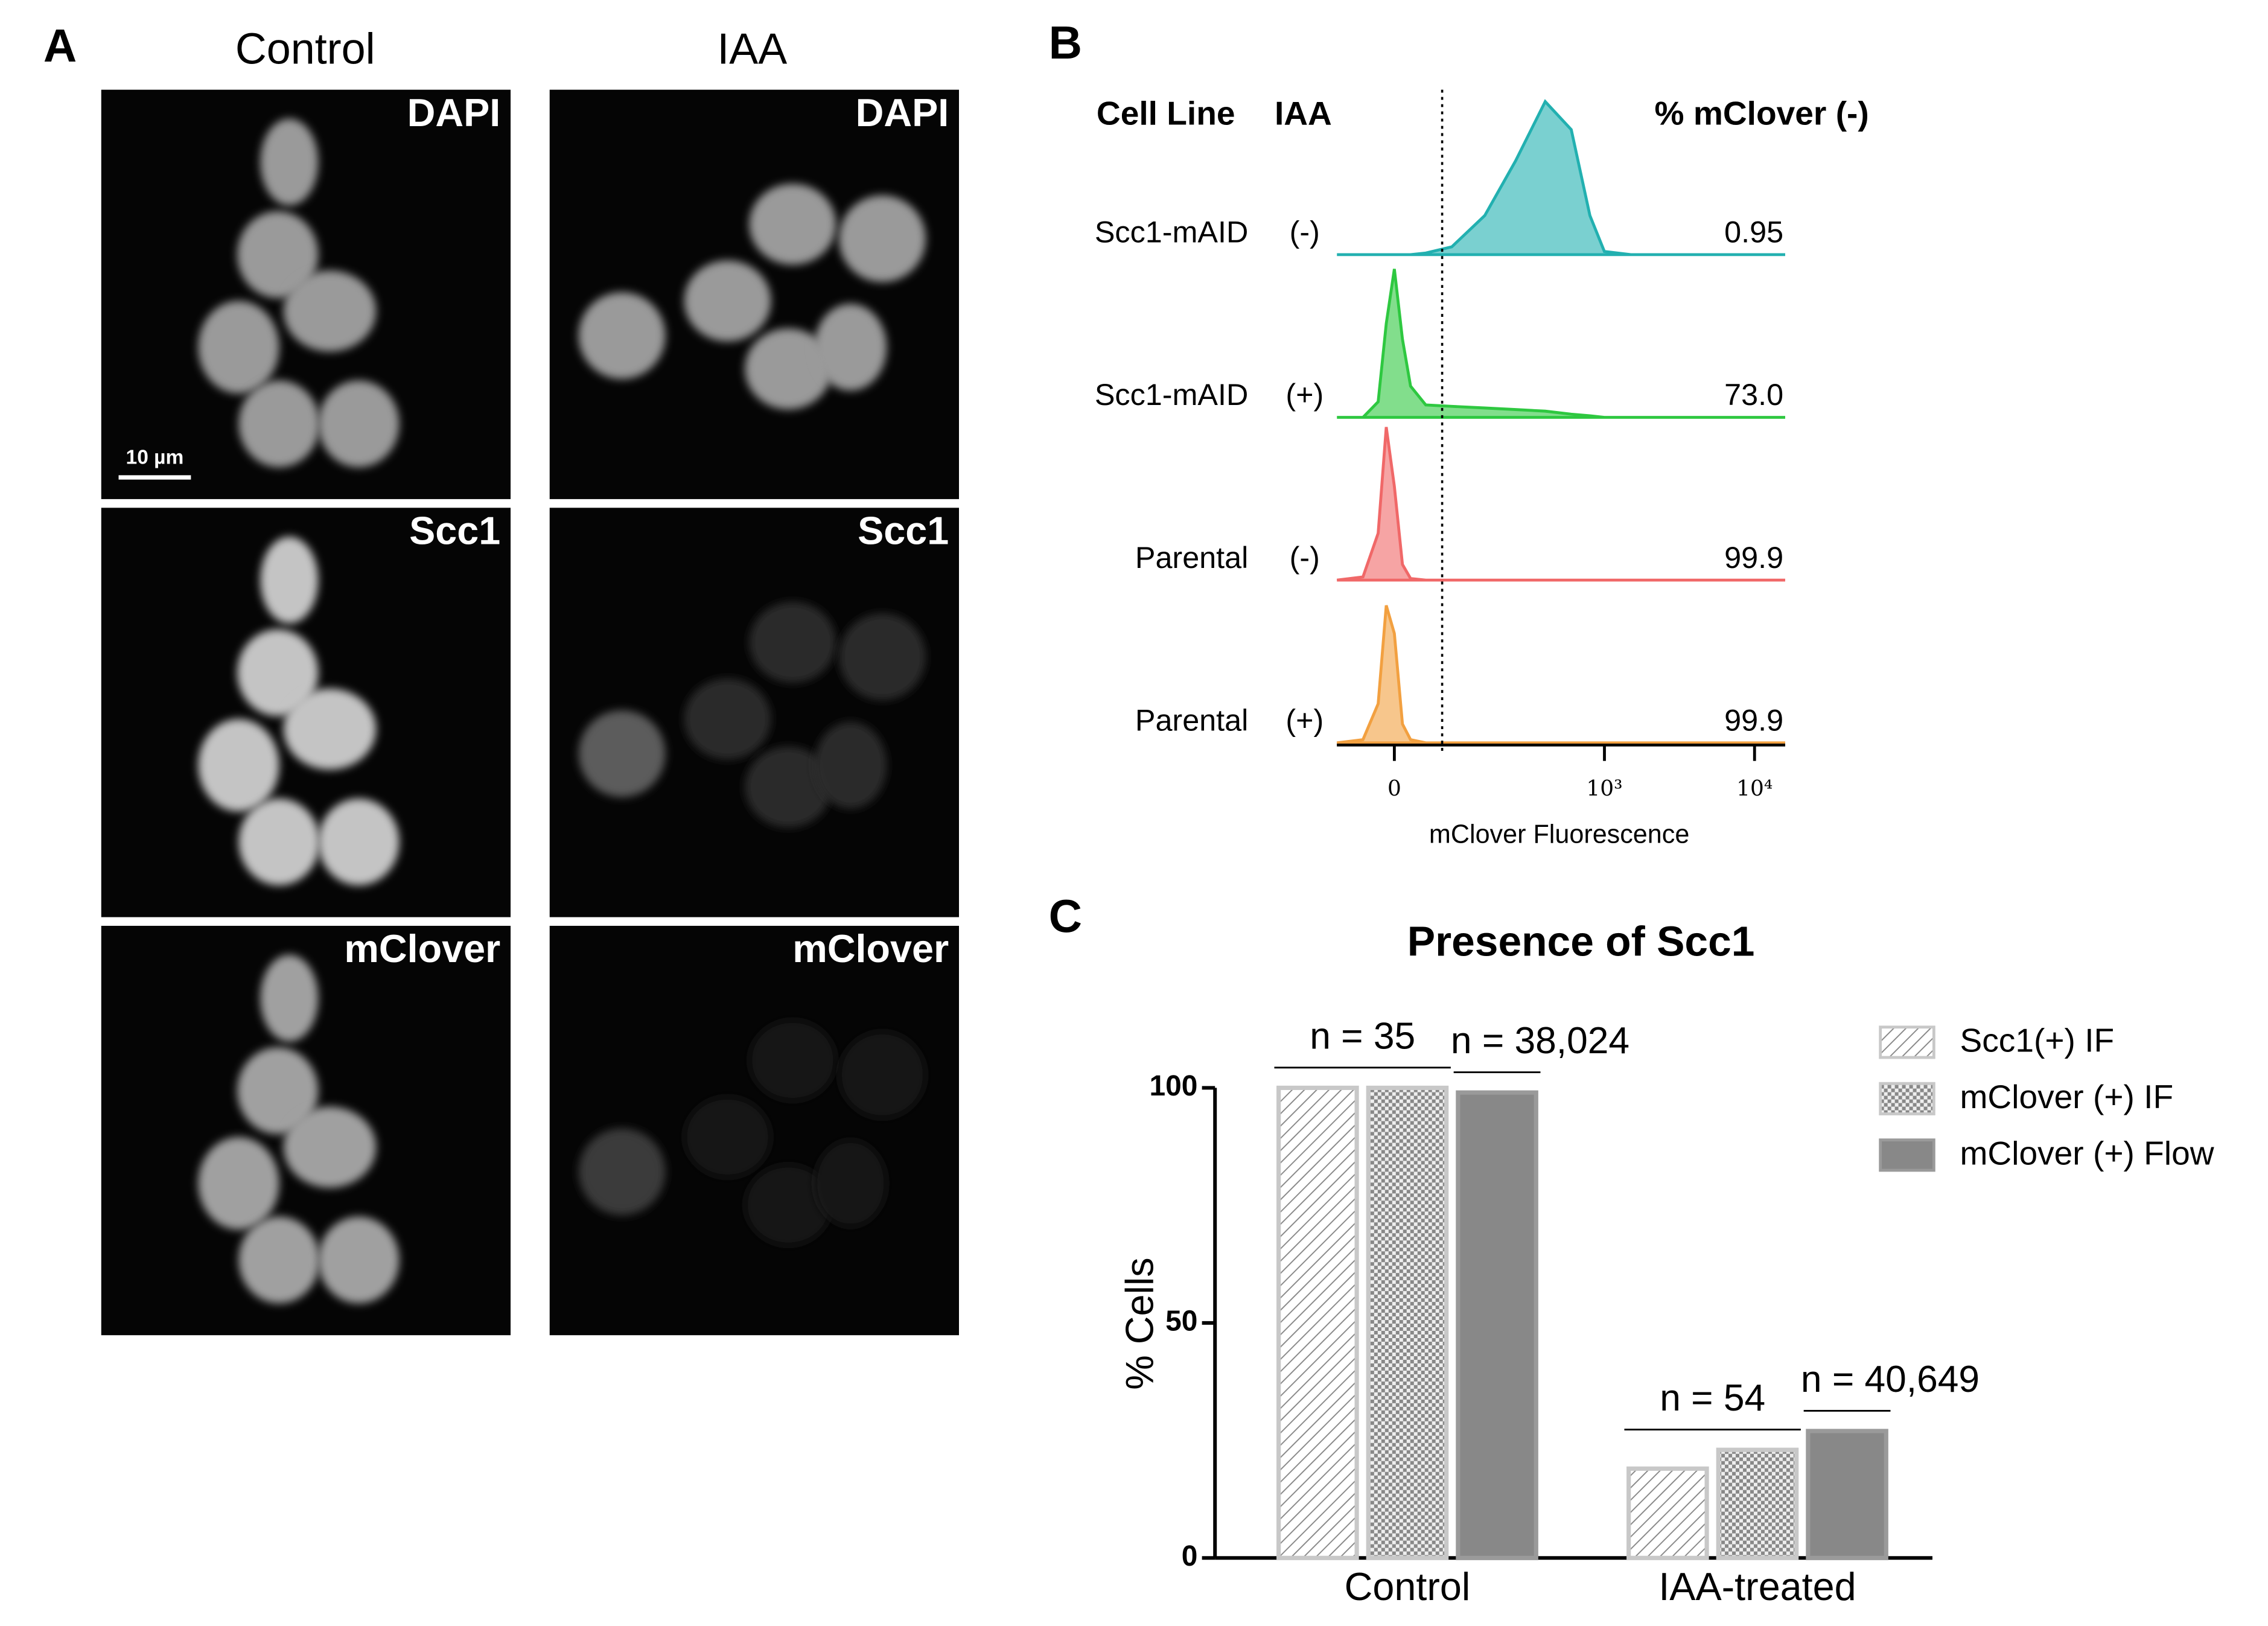  What do you see at coordinates (1139, 1323) in the screenshot?
I see `y-axis-label: % Cells` at bounding box center [1139, 1323].